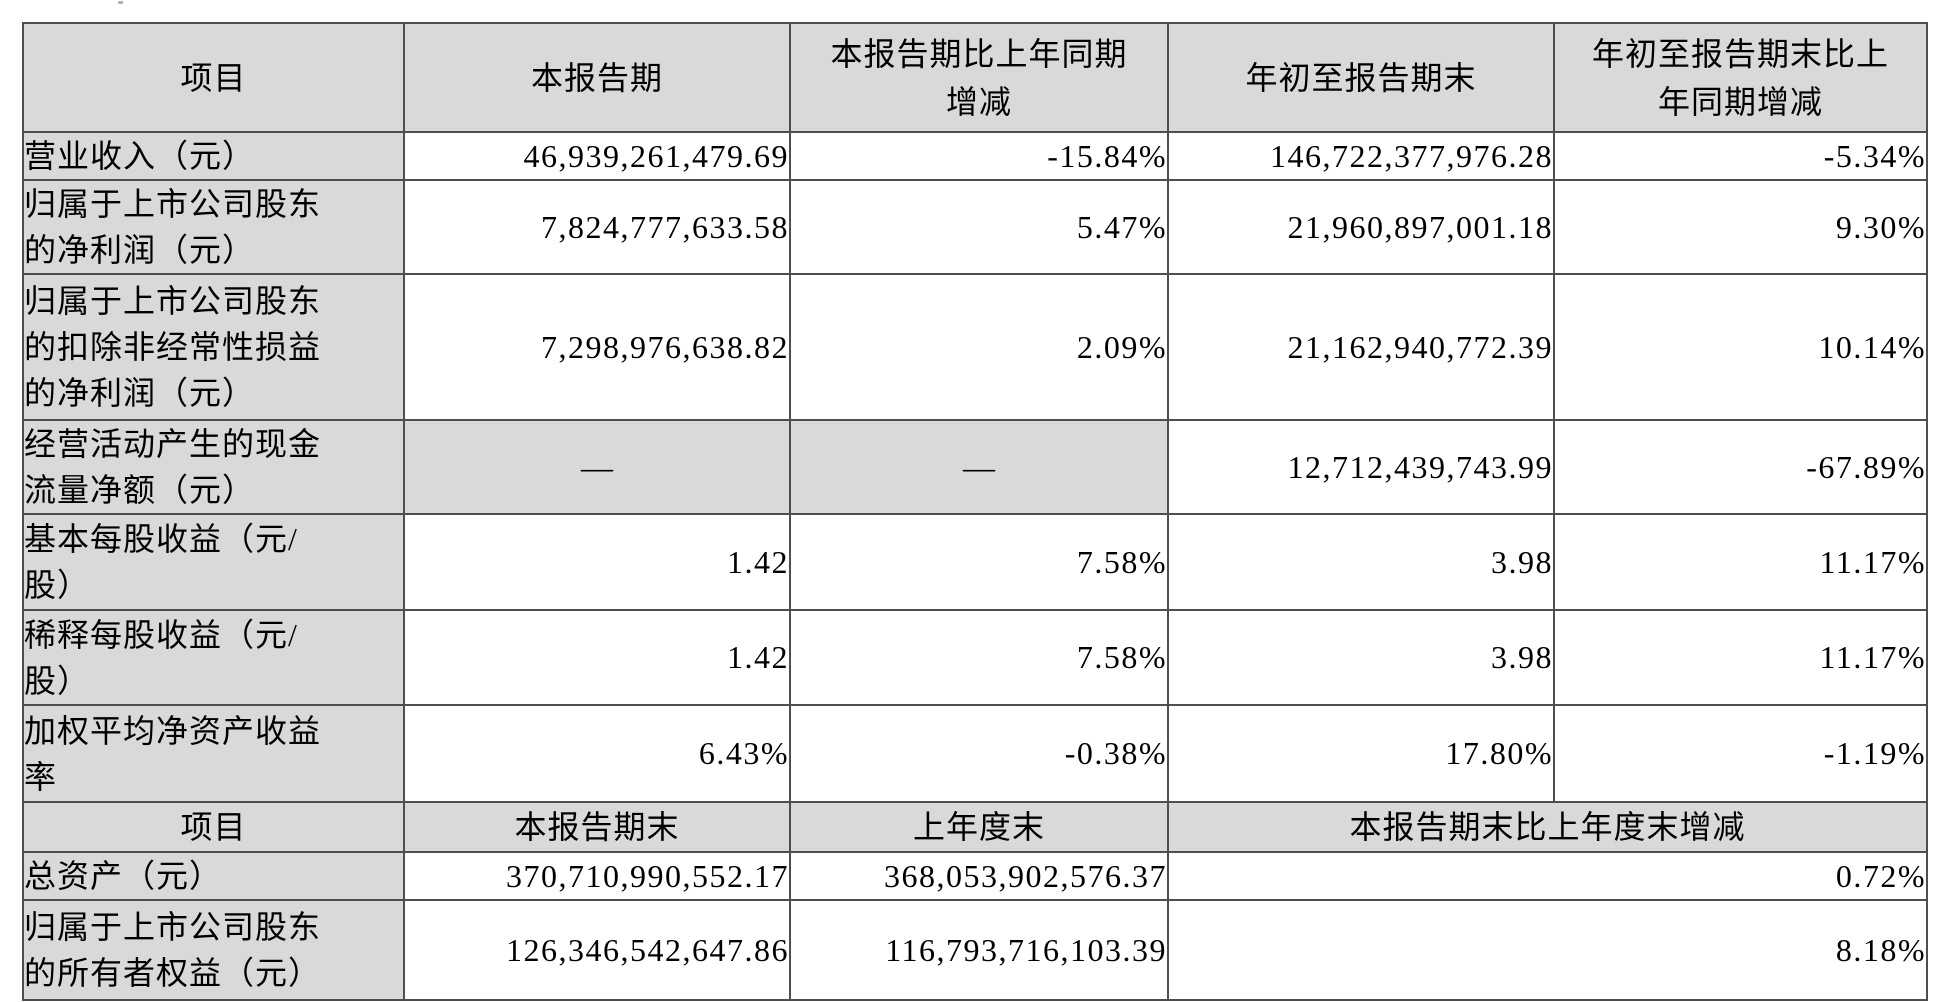 The image size is (1958, 1002). I want to click on value-cell: 5.47%, so click(979, 227).